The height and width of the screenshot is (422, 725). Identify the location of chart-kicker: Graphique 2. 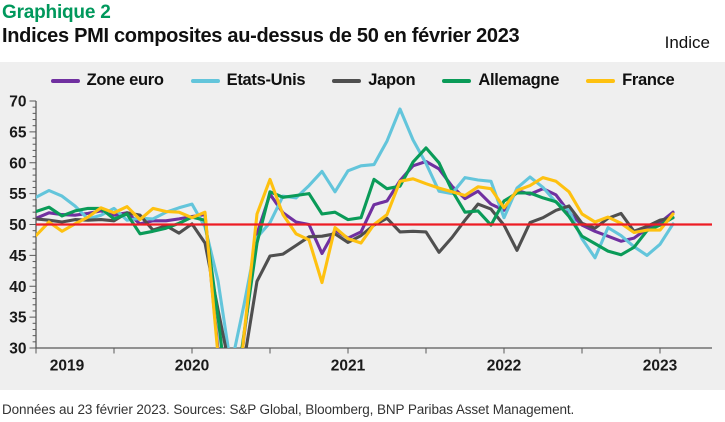
(56, 12).